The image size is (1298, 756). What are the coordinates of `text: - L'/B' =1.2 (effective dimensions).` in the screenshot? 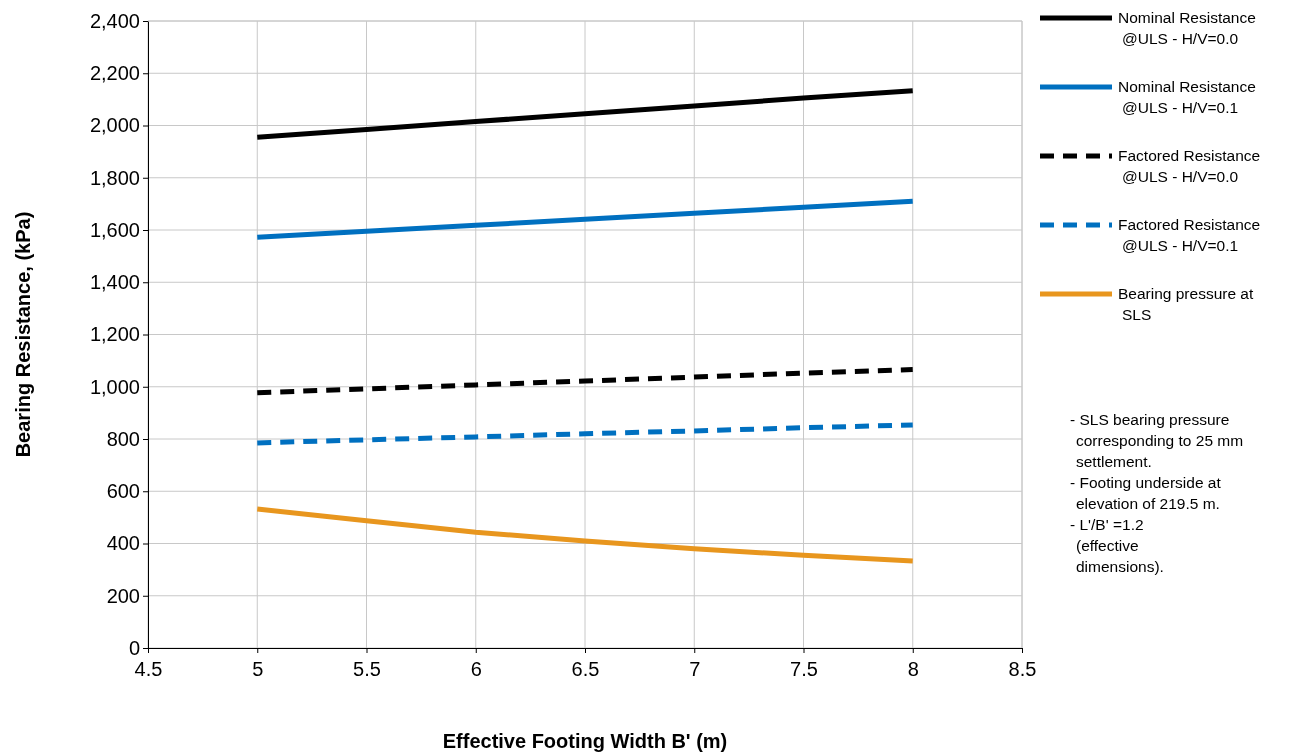 It's located at (1117, 545).